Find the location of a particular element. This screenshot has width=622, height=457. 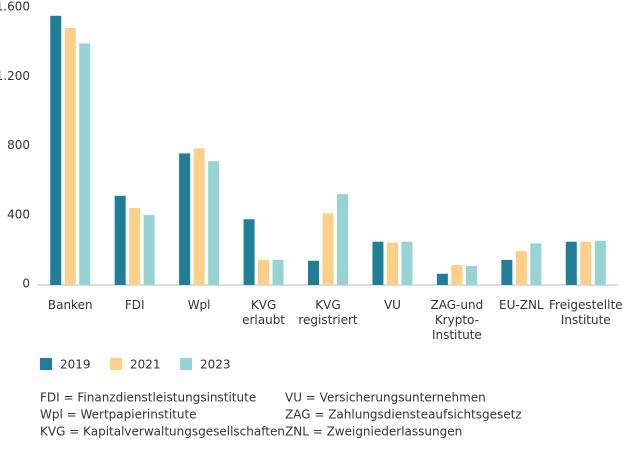

x-tick-label: Freigestellte Institute is located at coordinates (585, 312).